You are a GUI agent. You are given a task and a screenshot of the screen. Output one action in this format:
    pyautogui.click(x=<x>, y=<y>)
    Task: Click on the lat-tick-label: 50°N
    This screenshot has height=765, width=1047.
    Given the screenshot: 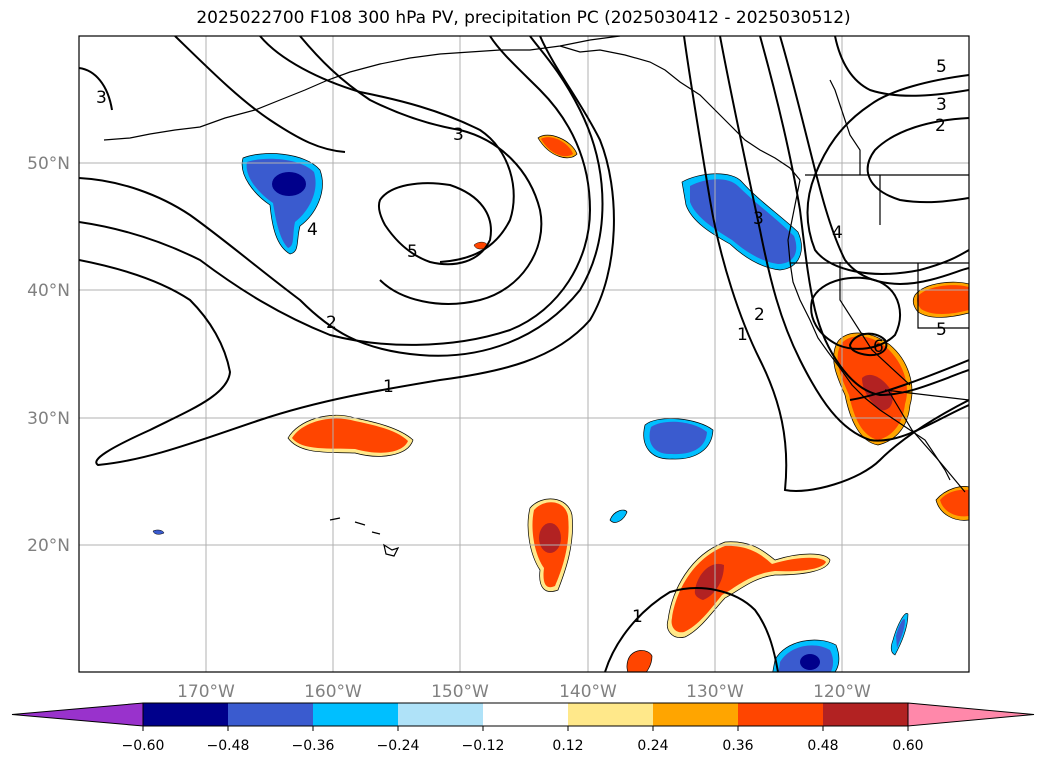 What is the action you would take?
    pyautogui.click(x=48, y=164)
    